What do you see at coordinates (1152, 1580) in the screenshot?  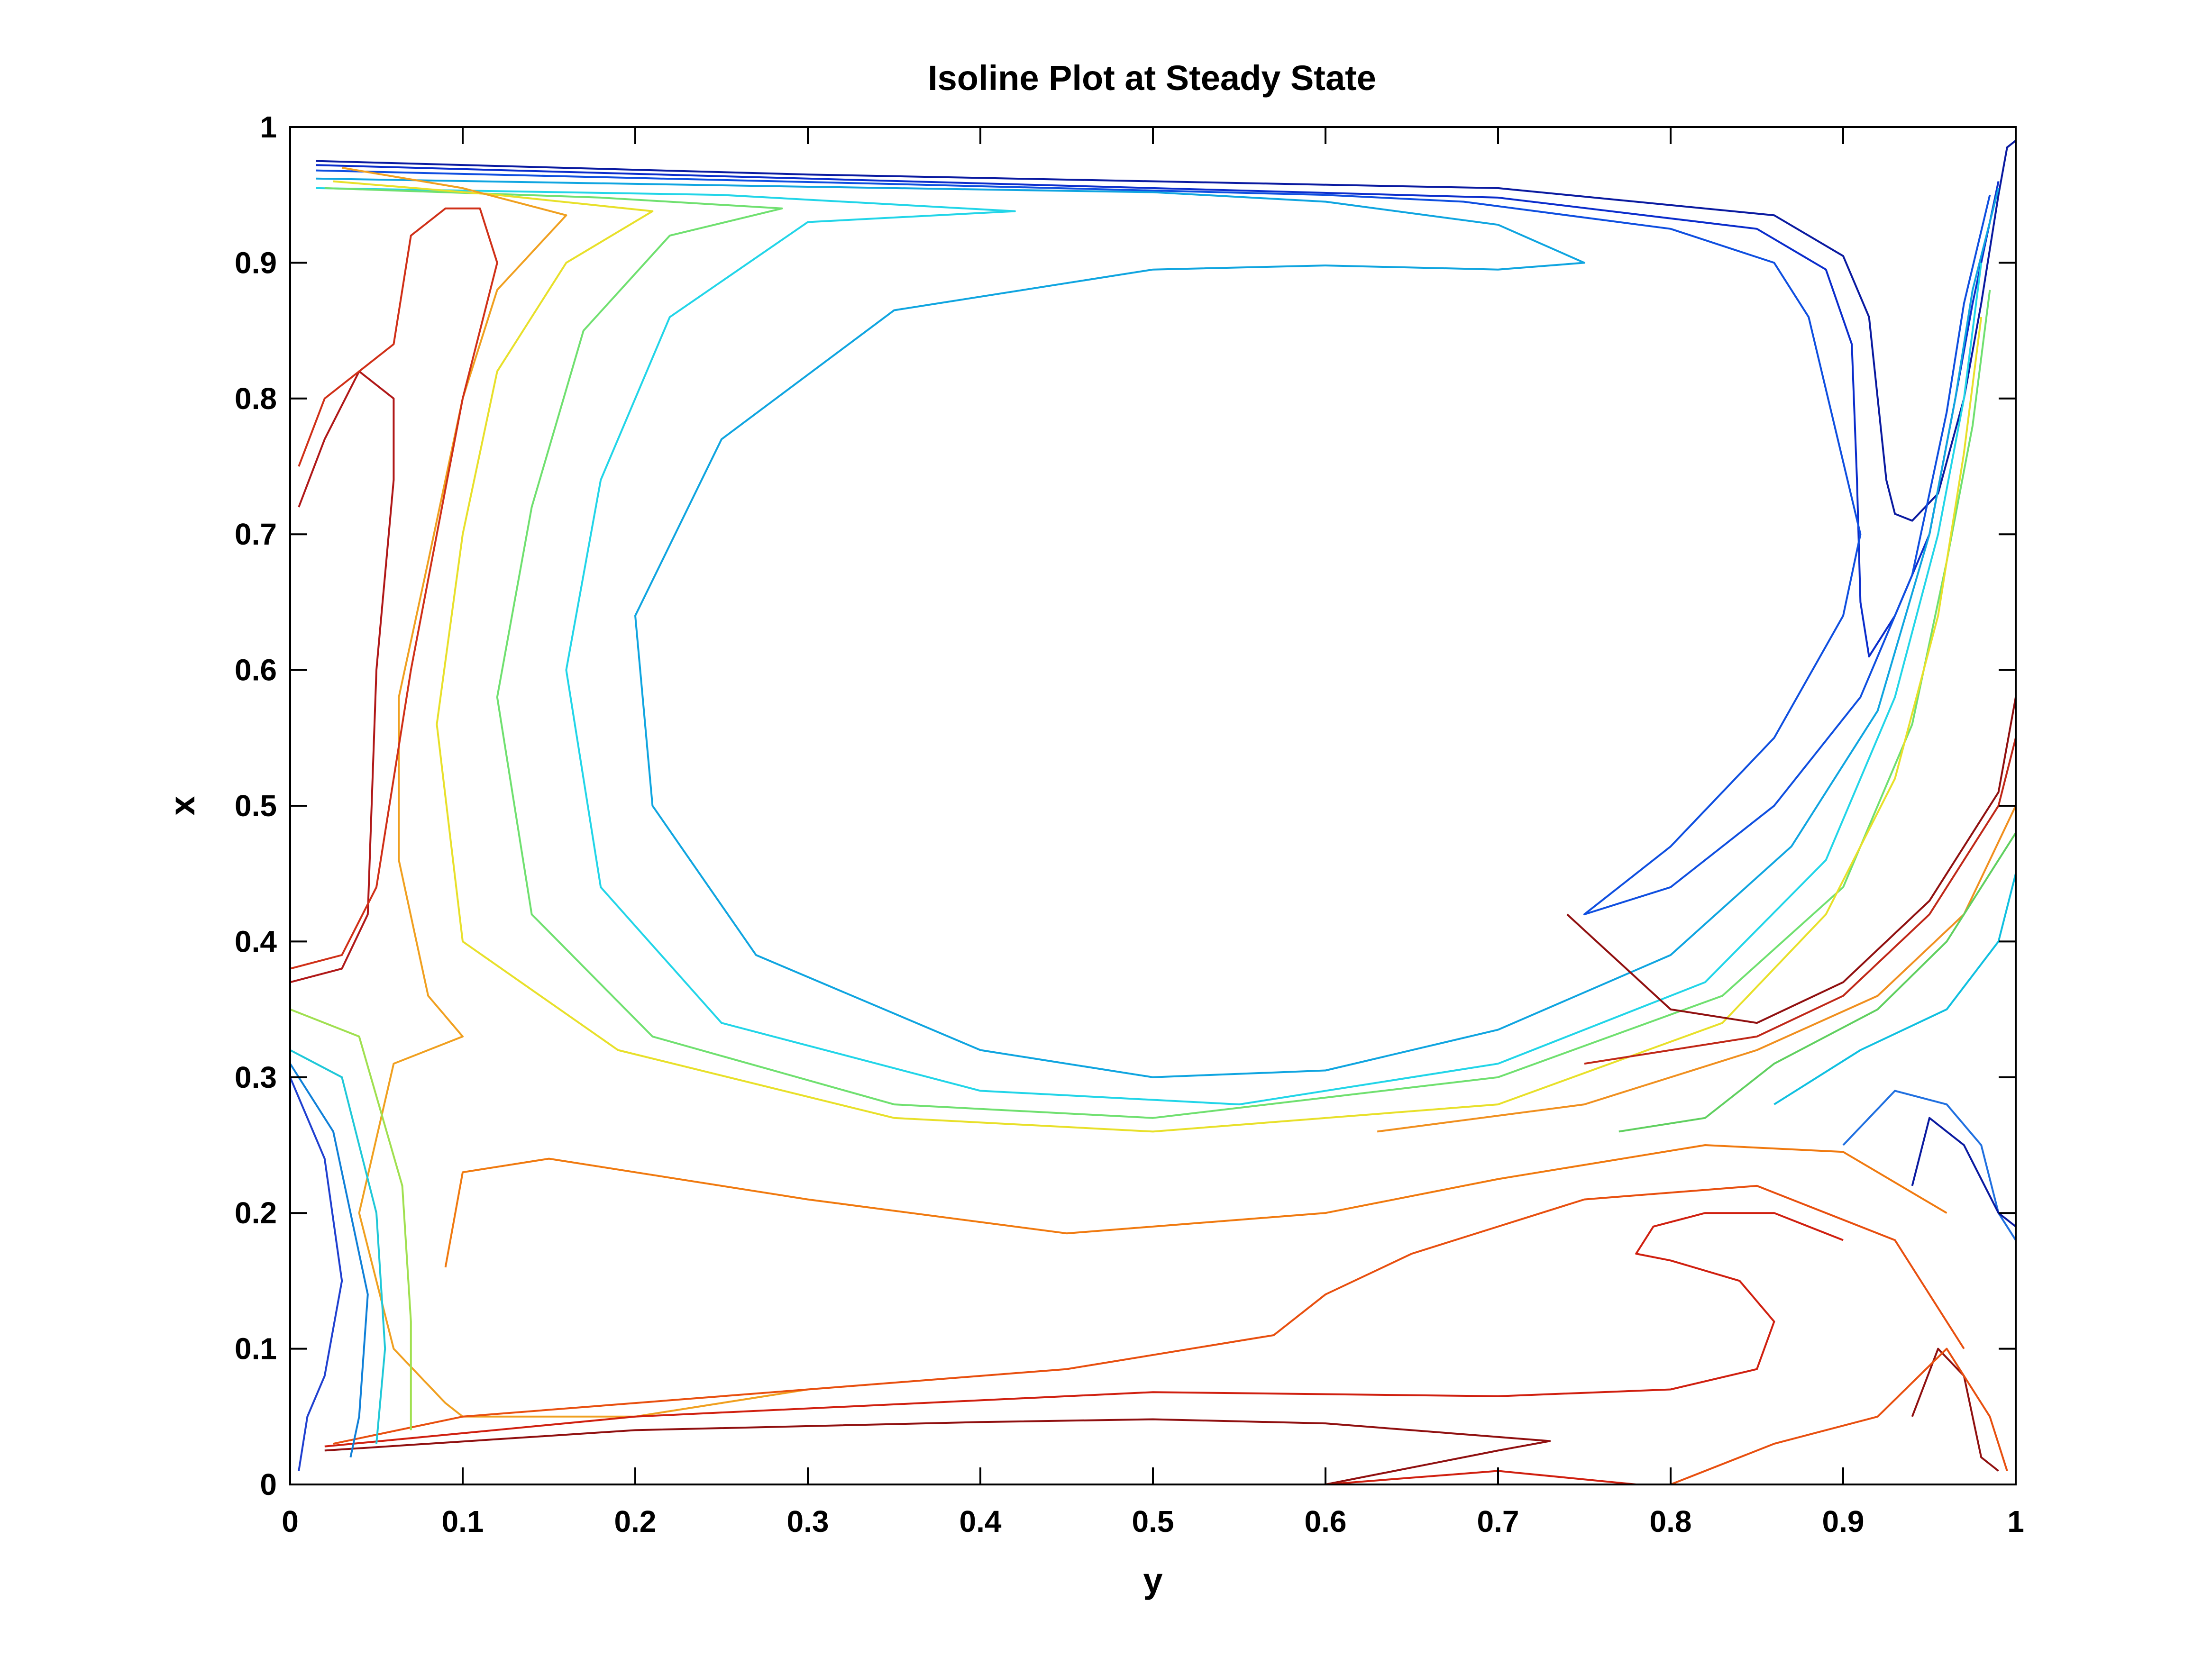 I see `x-axis-label: y` at bounding box center [1152, 1580].